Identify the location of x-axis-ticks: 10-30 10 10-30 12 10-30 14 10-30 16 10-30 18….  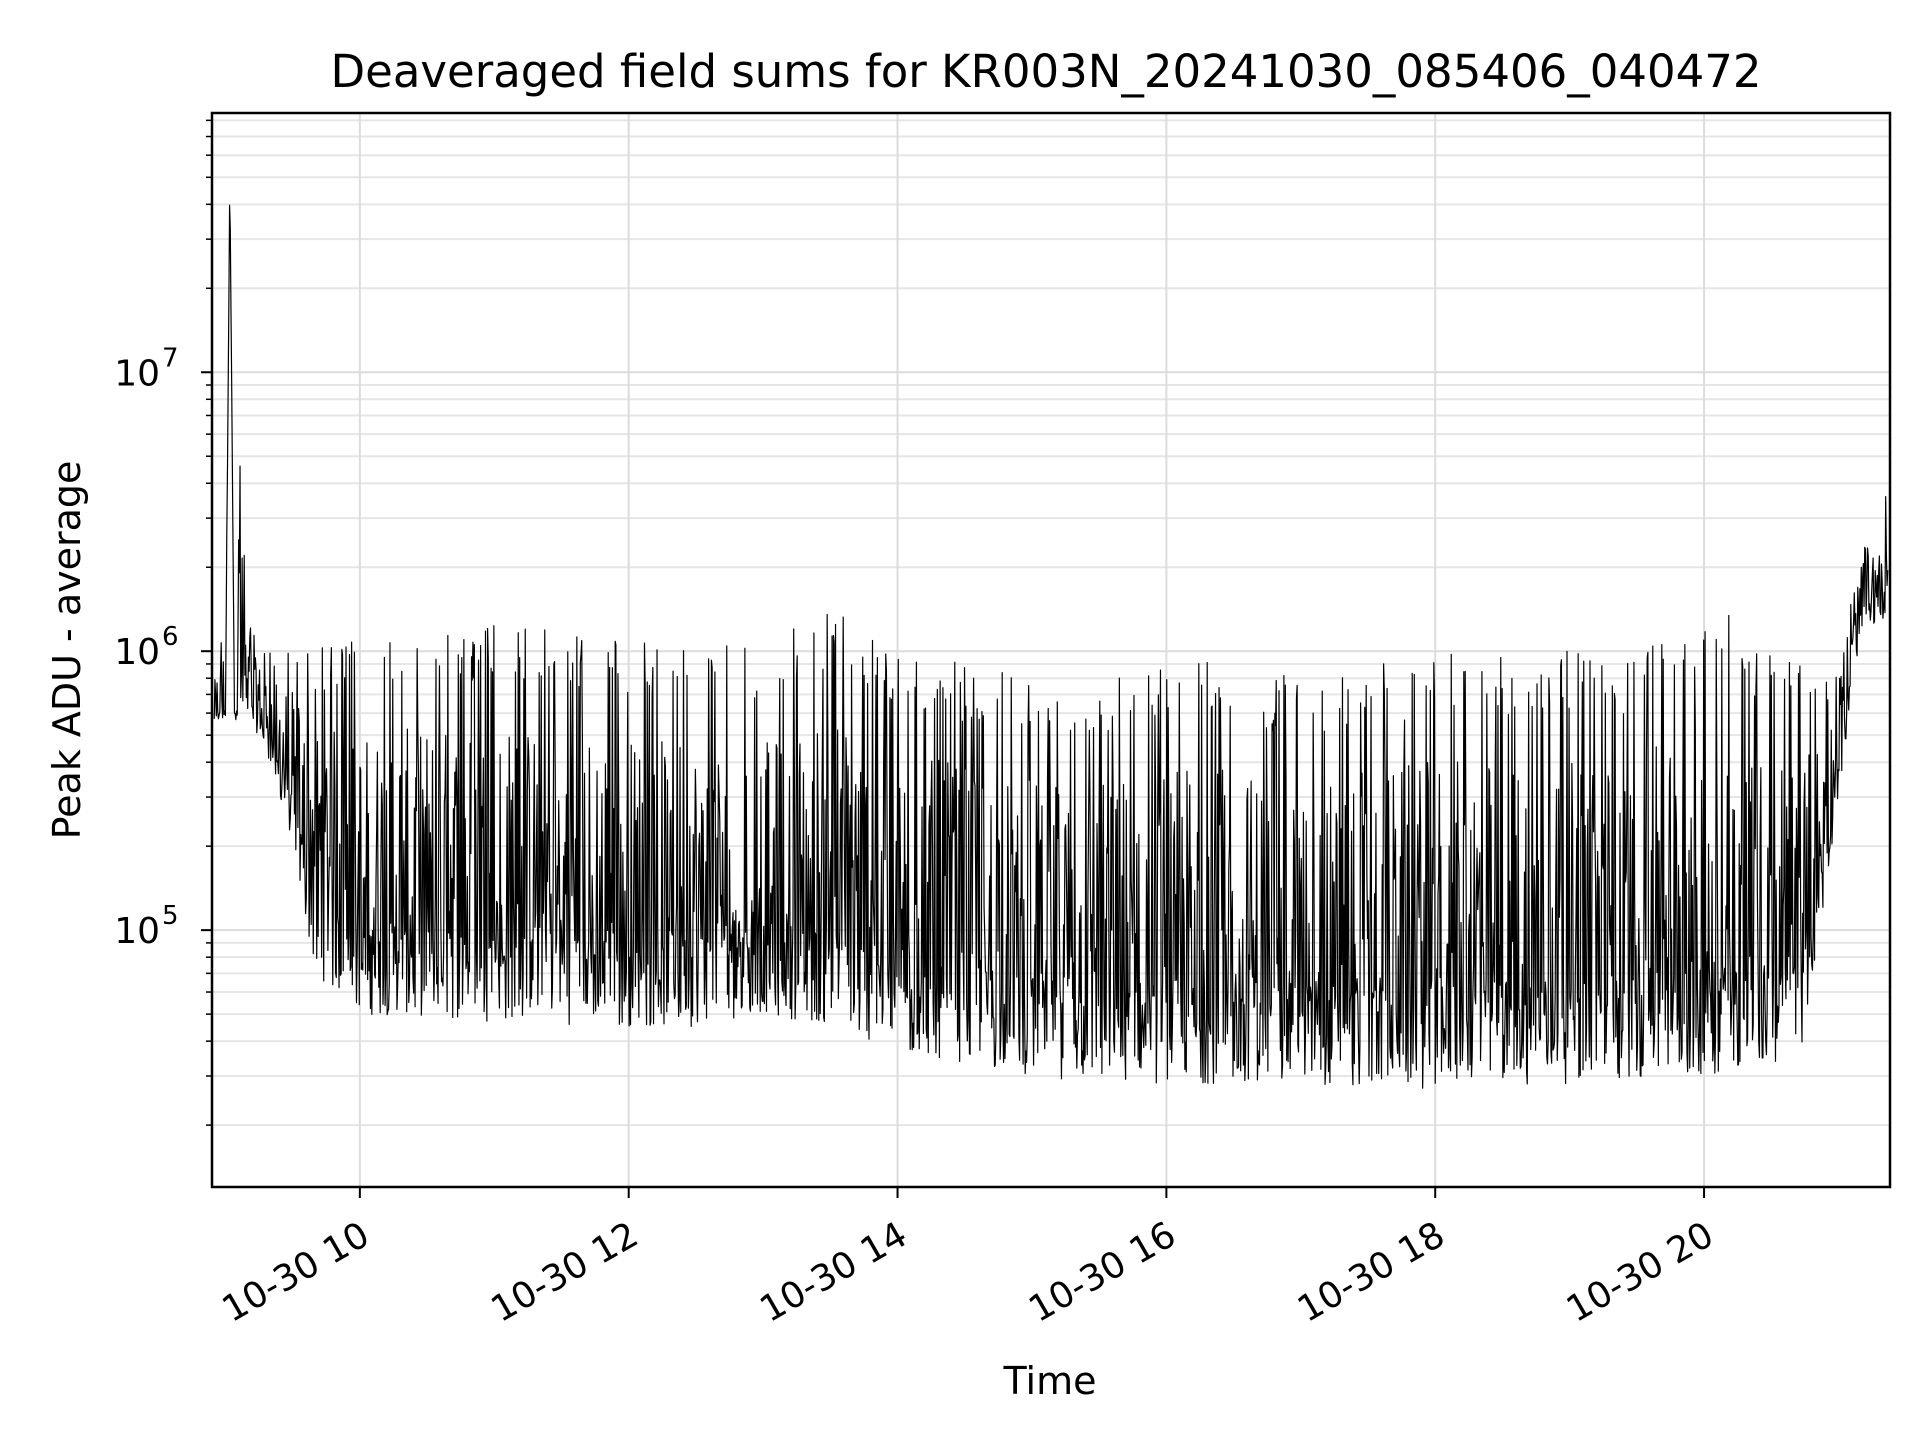
(968, 1259).